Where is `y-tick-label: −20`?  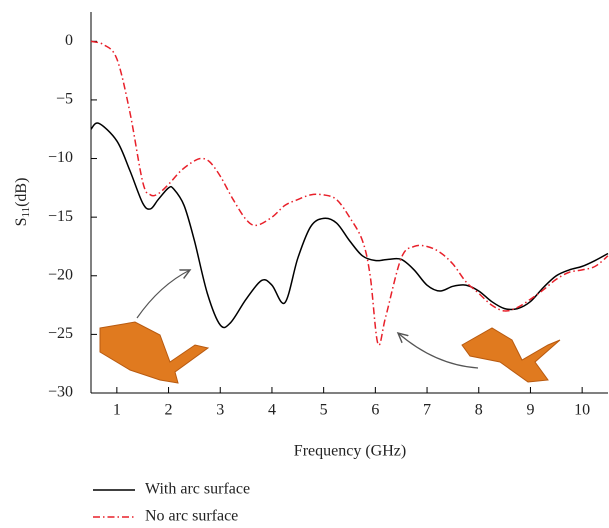
y-tick-label: −20 is located at coordinates (60, 274).